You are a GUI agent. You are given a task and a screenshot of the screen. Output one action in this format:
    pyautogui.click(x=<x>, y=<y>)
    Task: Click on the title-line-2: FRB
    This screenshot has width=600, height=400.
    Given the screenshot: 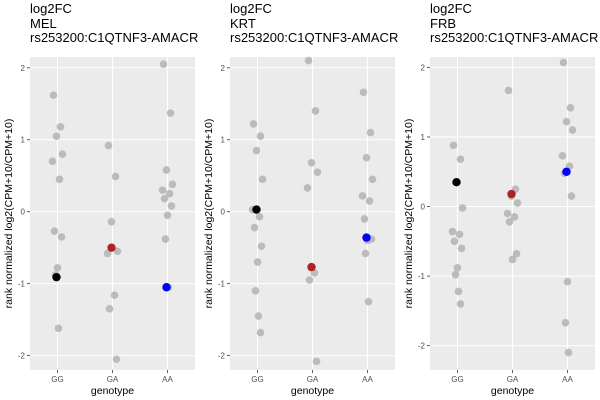 What is the action you would take?
    pyautogui.click(x=443, y=23)
    